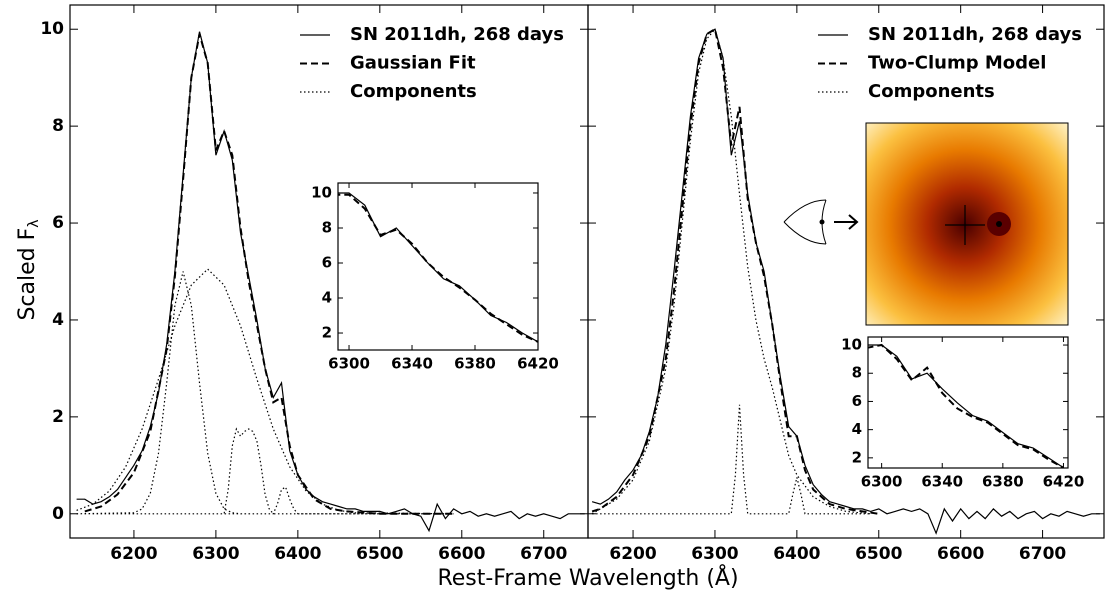 The height and width of the screenshot is (599, 1105). What do you see at coordinates (58, 514) in the screenshot?
I see `y-tick-label: 0` at bounding box center [58, 514].